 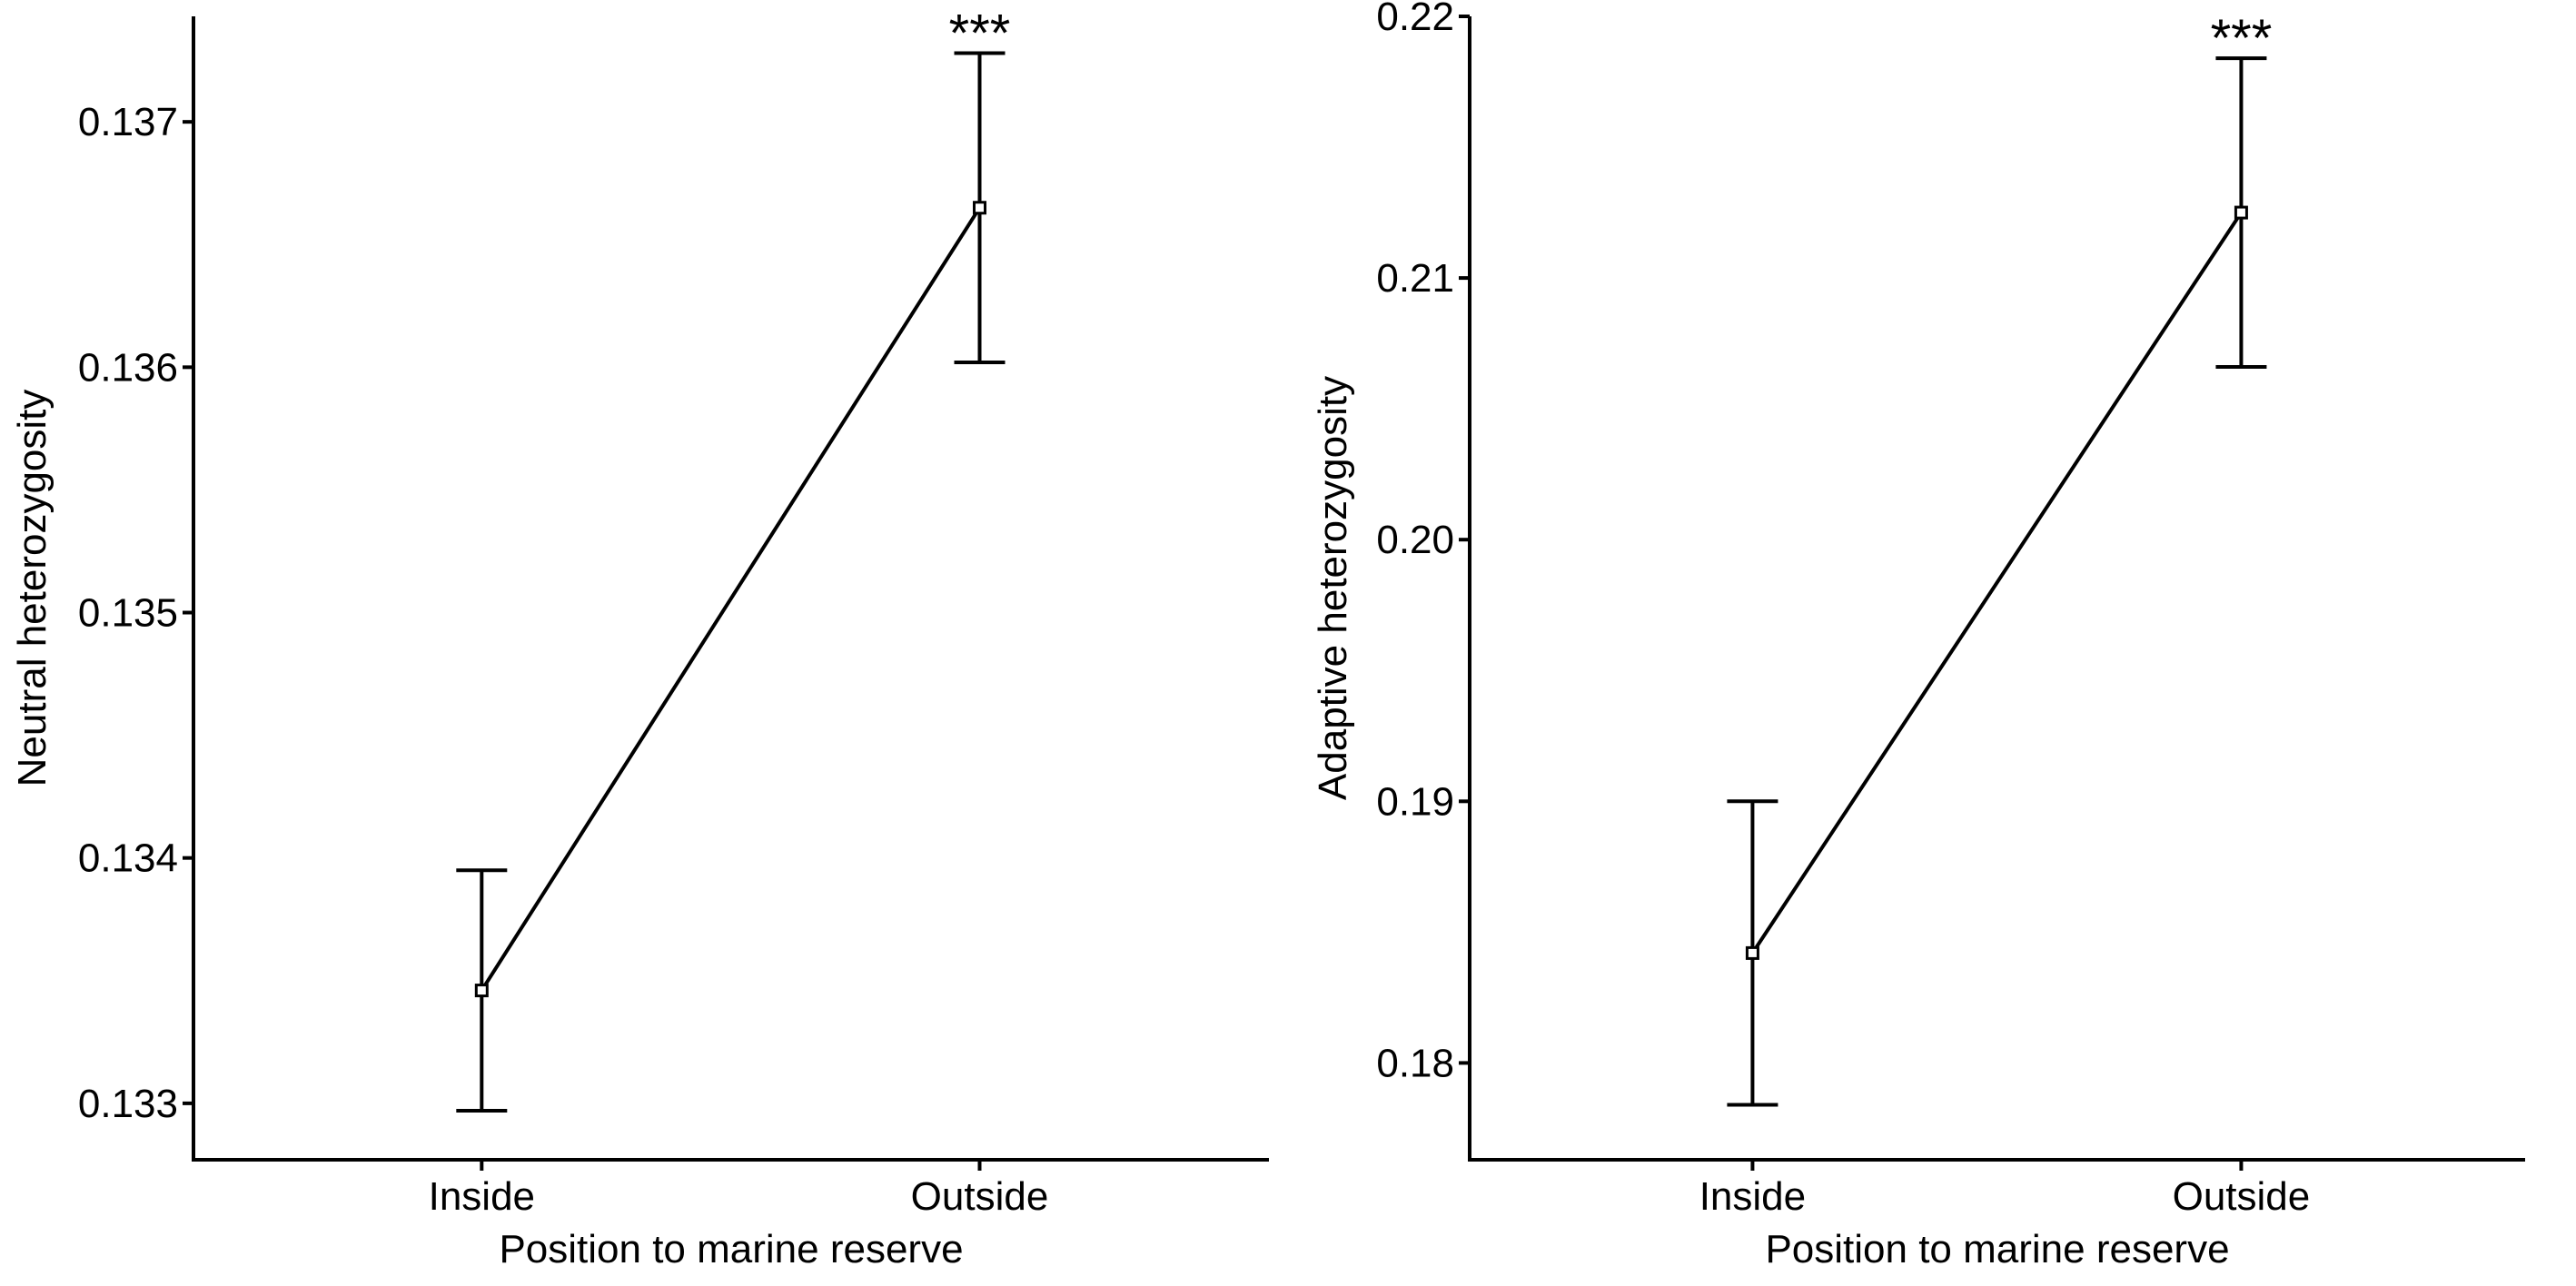 I want to click on y-tick-label: 0.137, so click(x=128, y=122).